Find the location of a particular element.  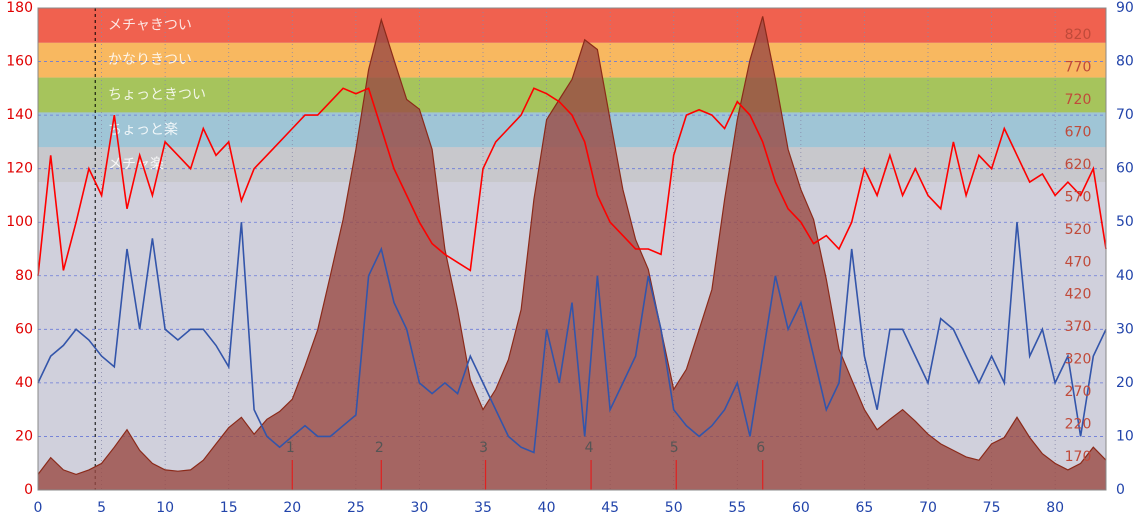

y-tick-label: 0 is located at coordinates (28, 490).